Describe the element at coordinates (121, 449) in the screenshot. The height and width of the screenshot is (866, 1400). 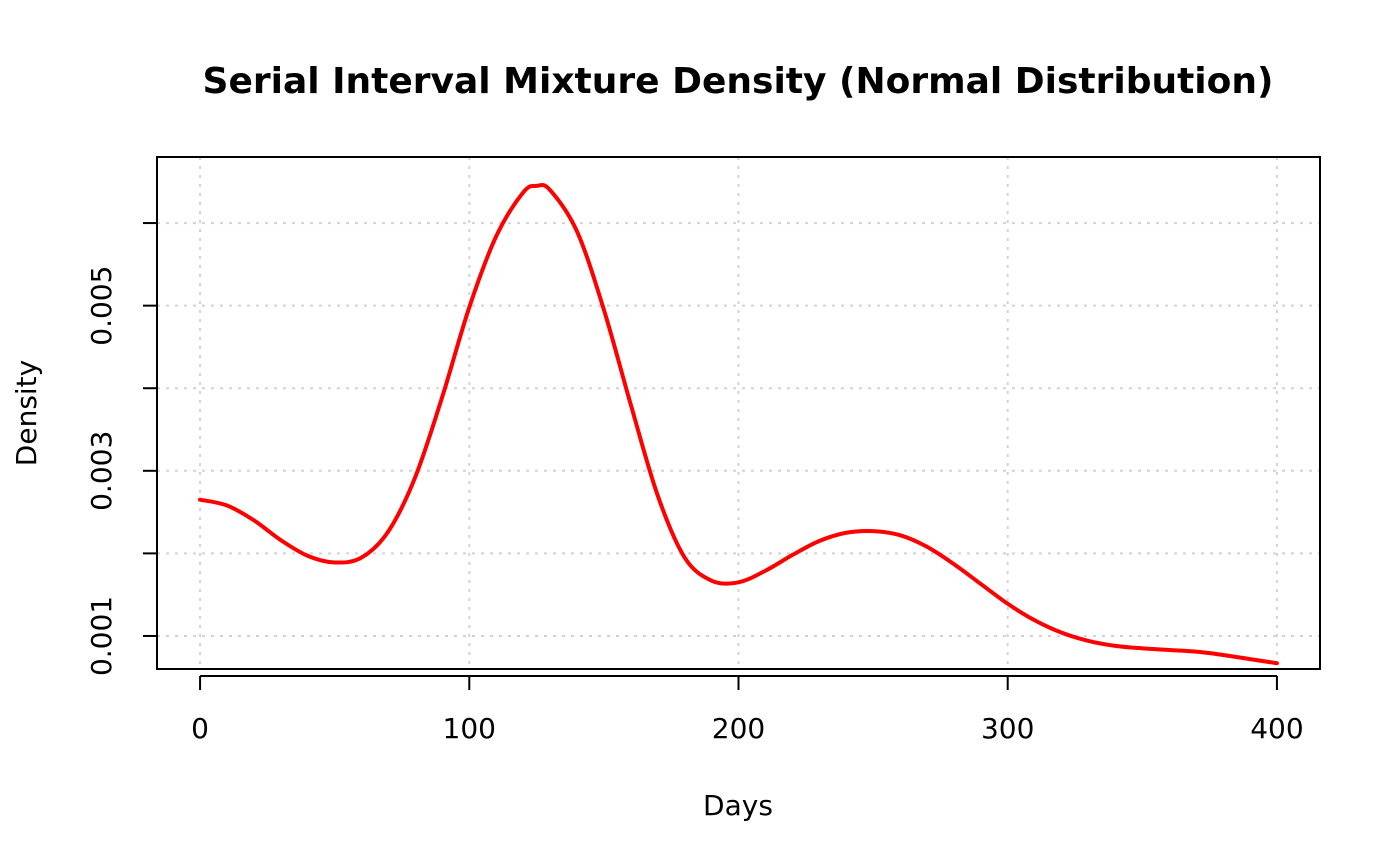
I see `y-axis: 0.001 0.003 0.005` at that location.